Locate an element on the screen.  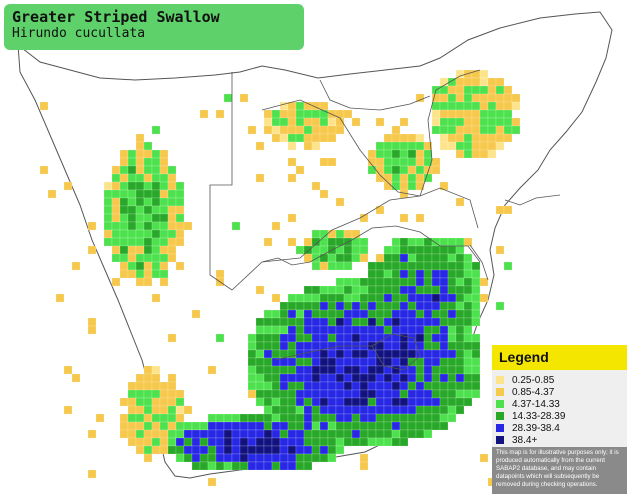
legend-label: 28.39-38.4 is located at coordinates (536, 428).